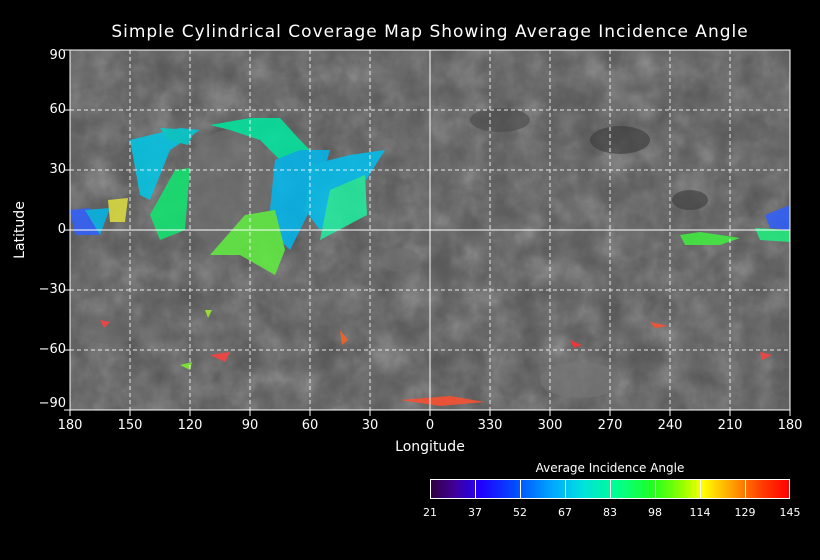  Describe the element at coordinates (520, 512) in the screenshot. I see `colorbar-tick-label: 52` at that location.